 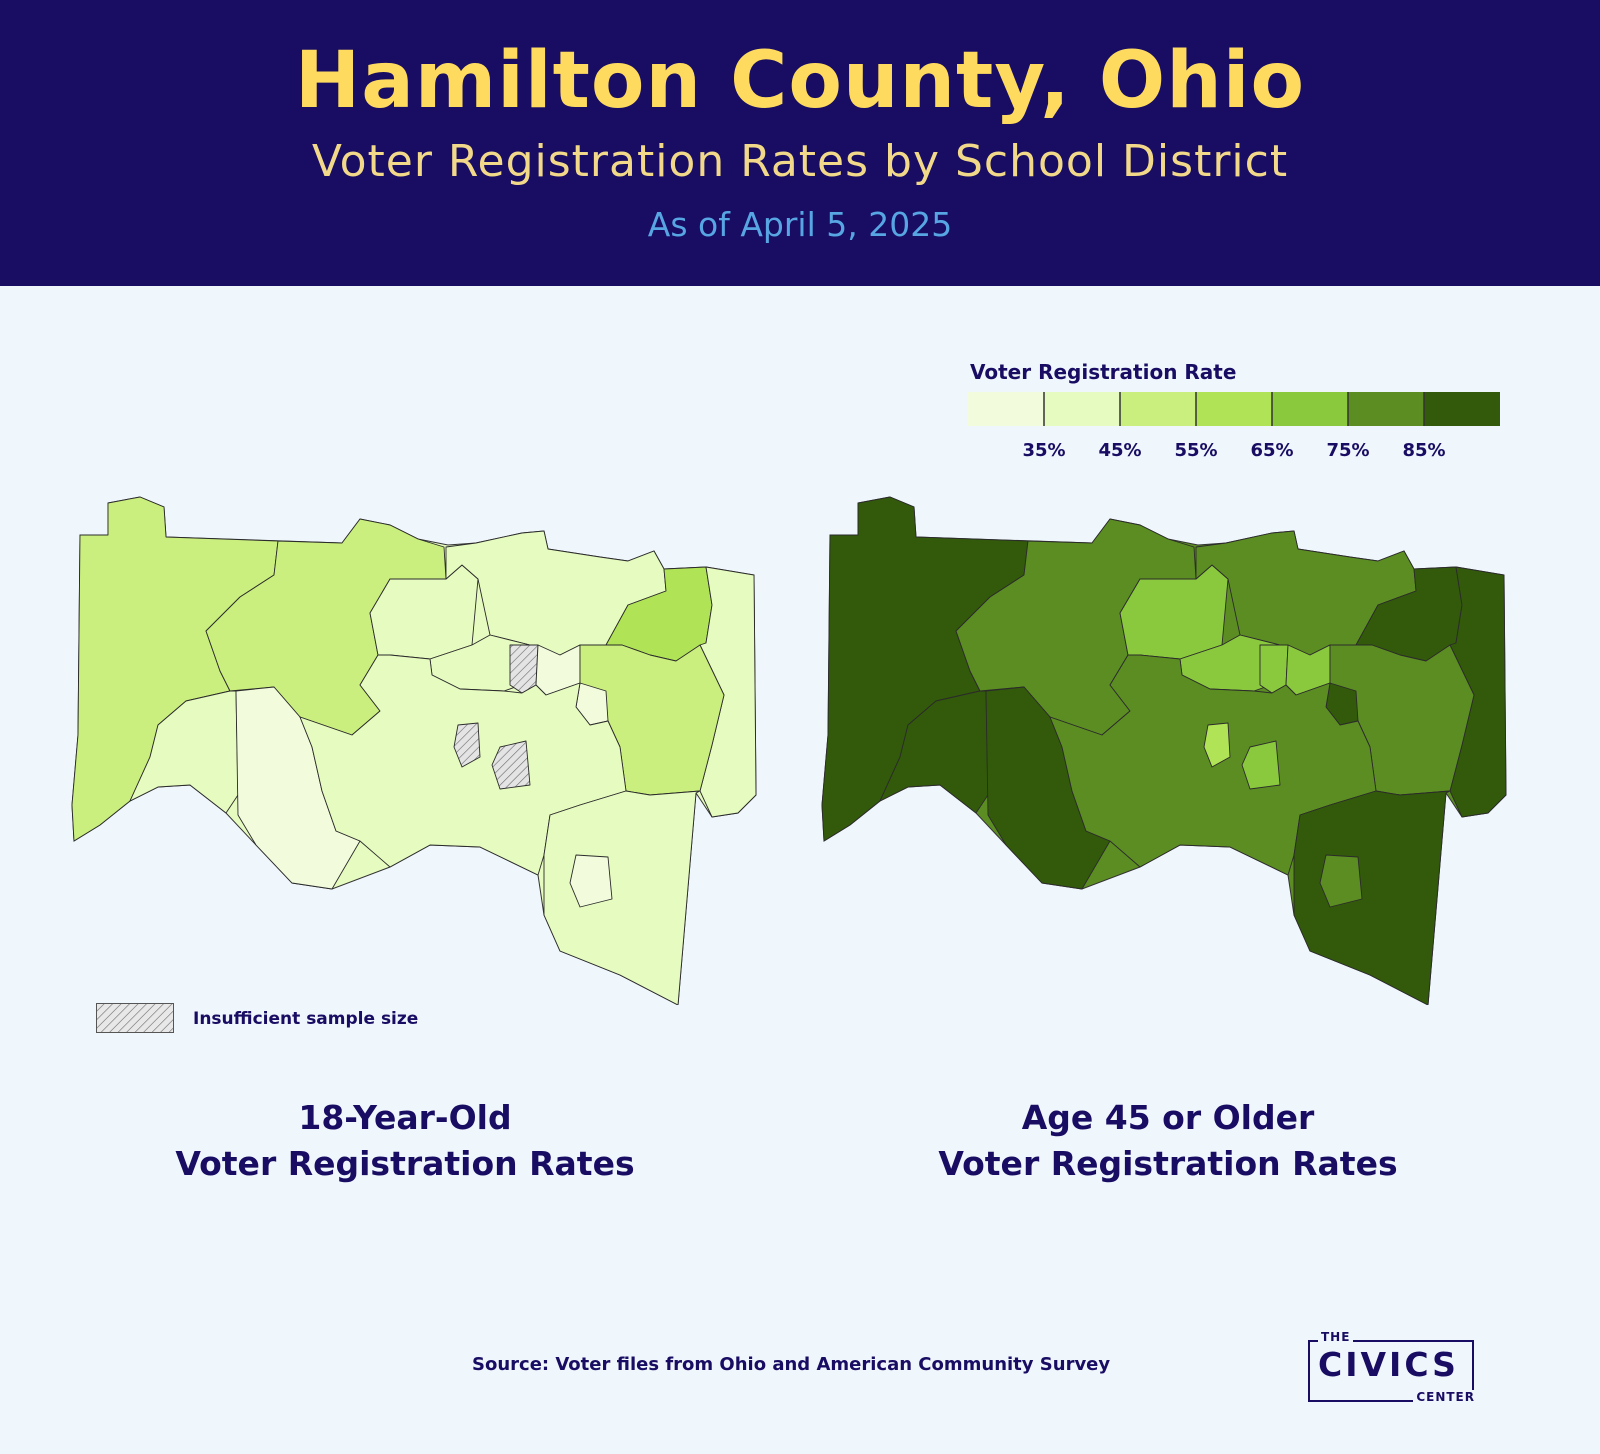 I want to click on legend-title: Voter Registration Rate, so click(x=1103, y=372).